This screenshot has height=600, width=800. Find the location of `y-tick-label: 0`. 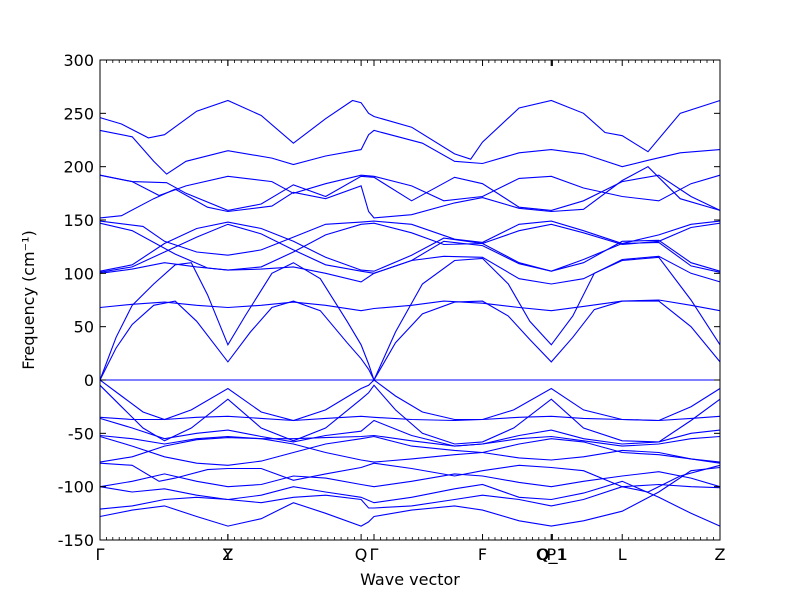

y-tick-label: 0 is located at coordinates (89, 380).